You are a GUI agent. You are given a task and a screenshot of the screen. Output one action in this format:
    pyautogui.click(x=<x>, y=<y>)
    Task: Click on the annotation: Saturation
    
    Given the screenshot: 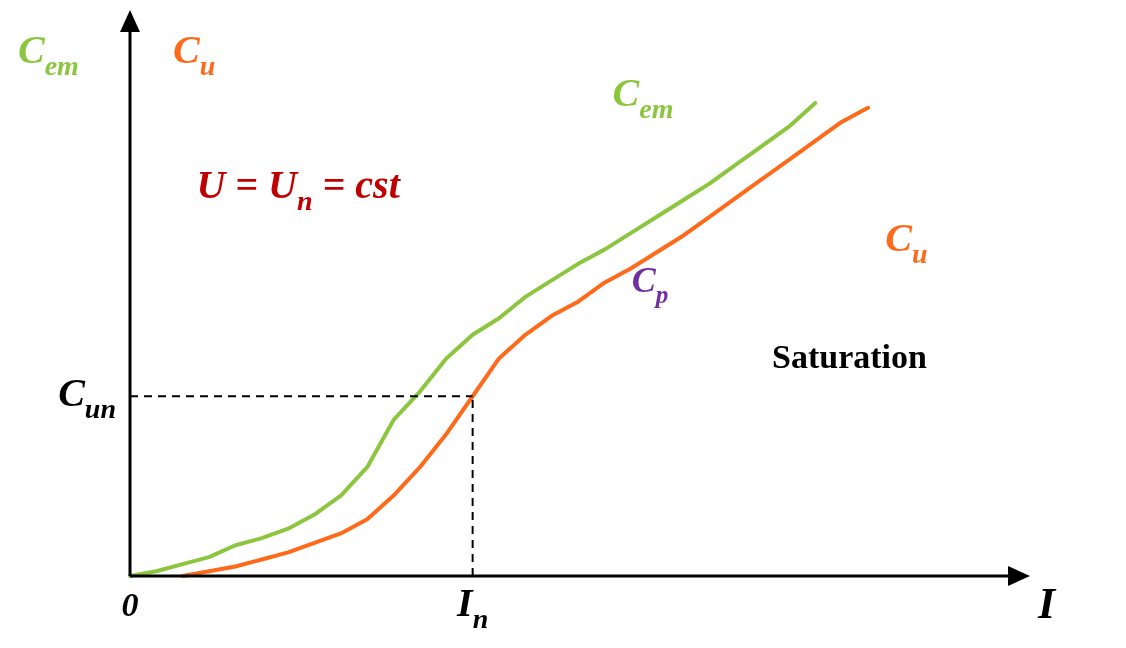 What is the action you would take?
    pyautogui.click(x=850, y=356)
    